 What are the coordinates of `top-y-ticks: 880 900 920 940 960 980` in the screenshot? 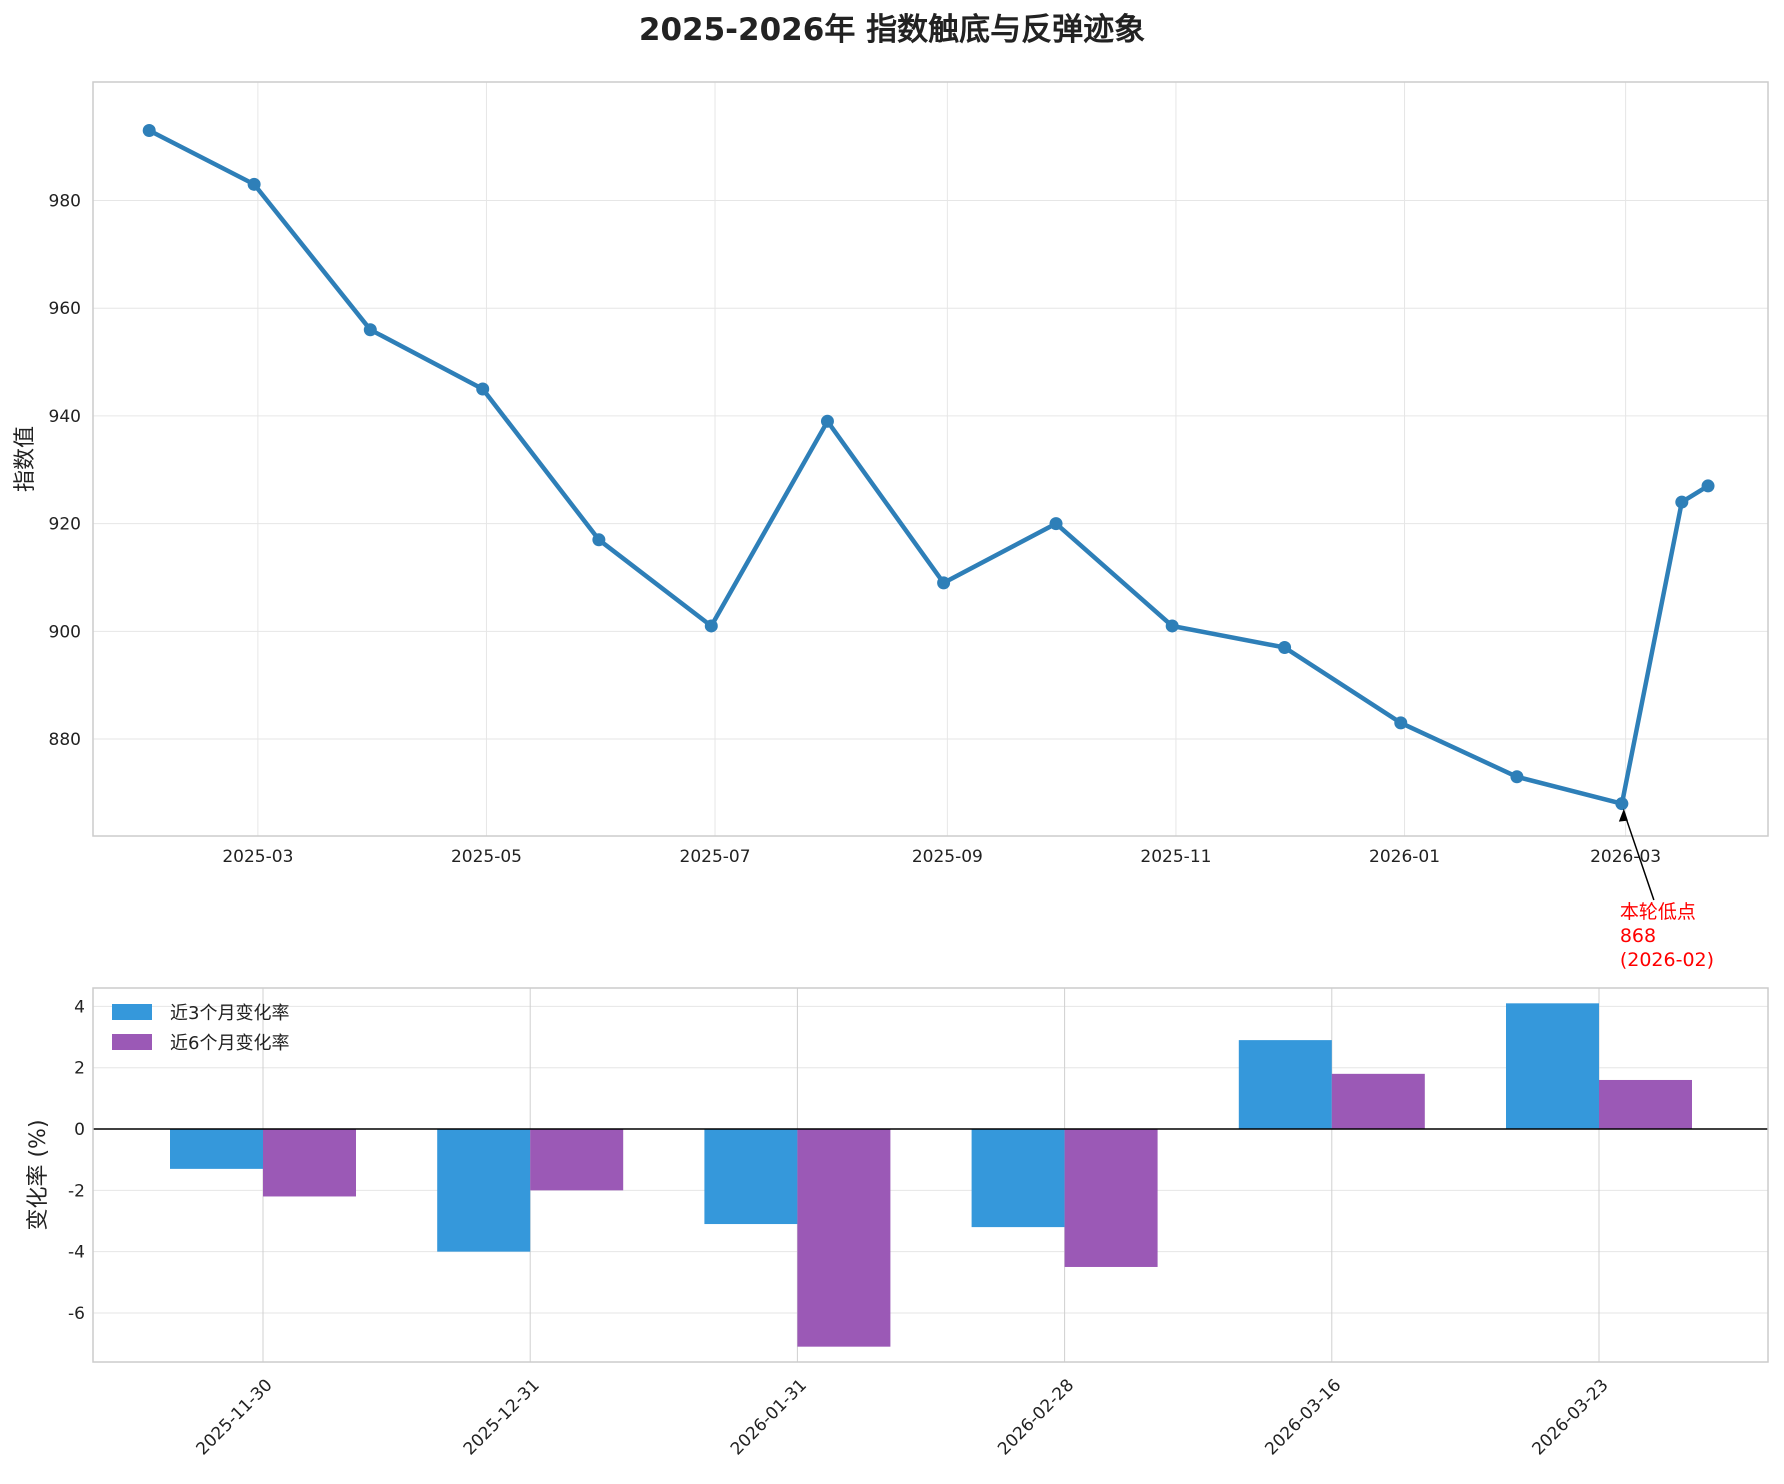 It's located at (65, 470).